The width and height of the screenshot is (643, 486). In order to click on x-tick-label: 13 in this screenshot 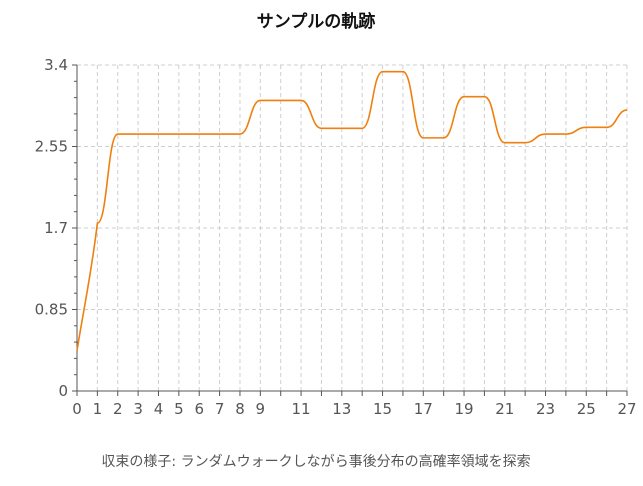, I will do `click(341, 409)`.